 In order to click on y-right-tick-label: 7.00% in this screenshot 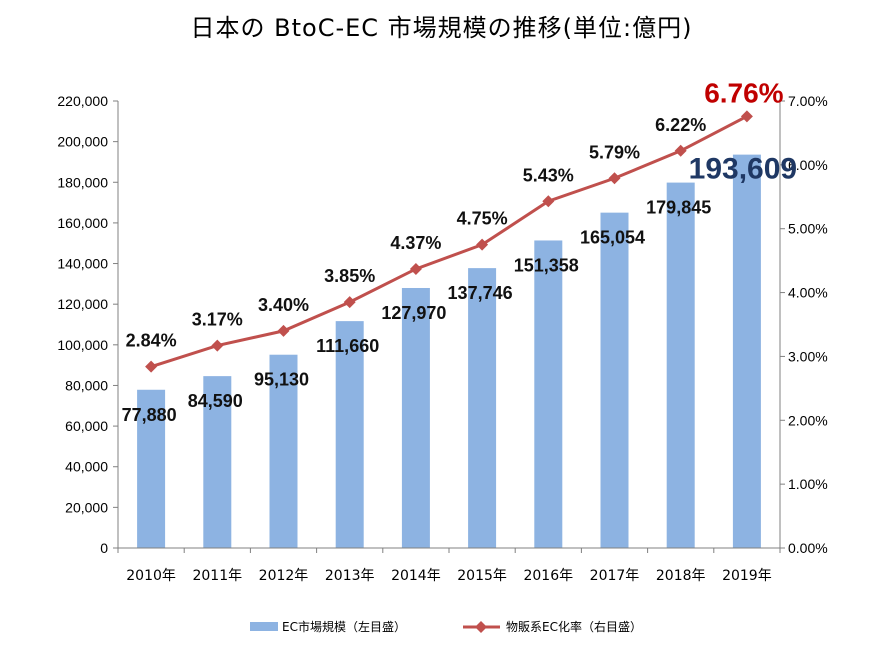, I will do `click(808, 101)`.